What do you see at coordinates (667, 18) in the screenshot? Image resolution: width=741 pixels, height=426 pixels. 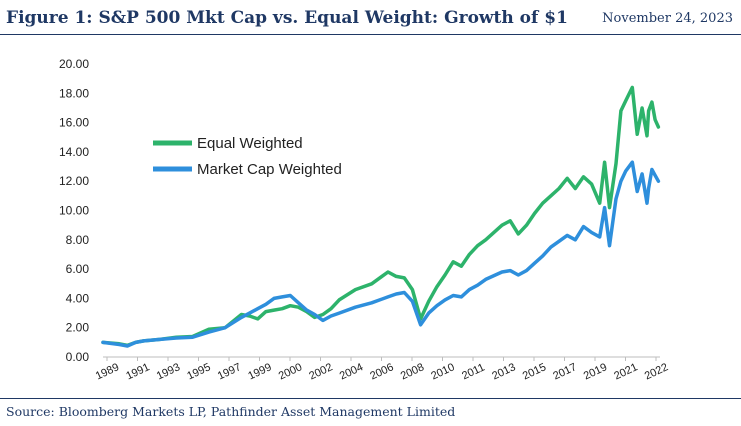 I see `report-date: November 24, 2023` at bounding box center [667, 18].